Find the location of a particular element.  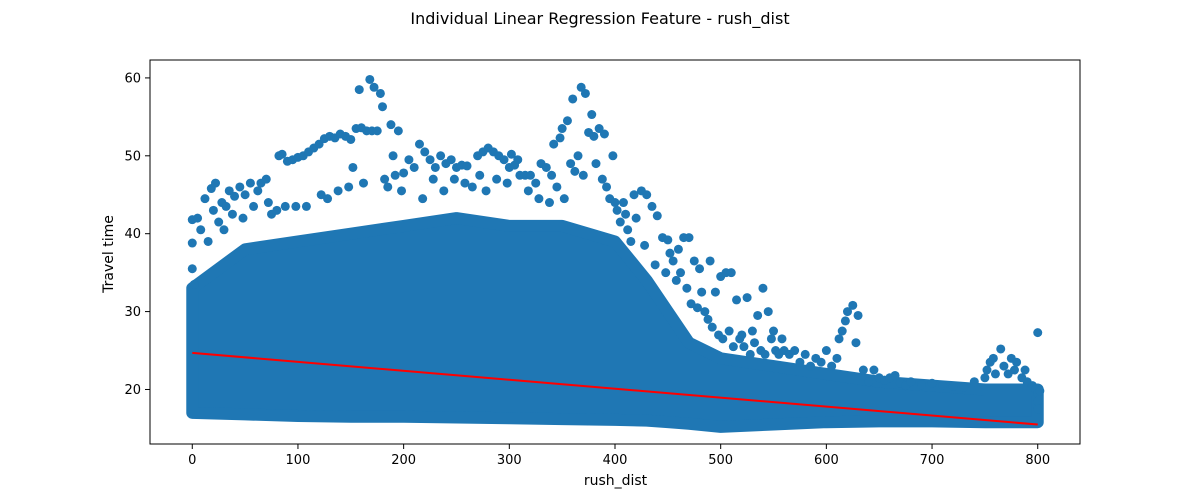

x-tick-label: 800 is located at coordinates (1037, 460).